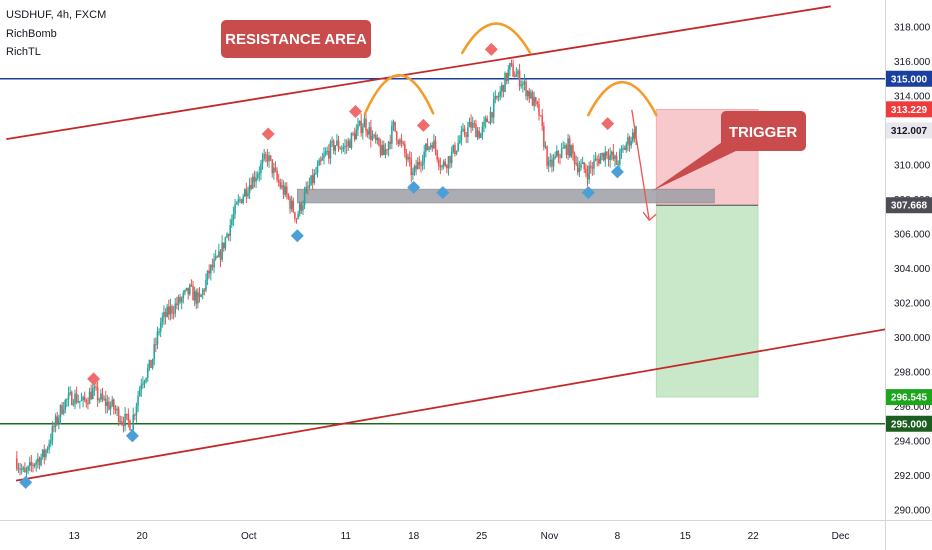 The width and height of the screenshot is (932, 550). What do you see at coordinates (912, 62) in the screenshot?
I see `y-tick-label: 316.000` at bounding box center [912, 62].